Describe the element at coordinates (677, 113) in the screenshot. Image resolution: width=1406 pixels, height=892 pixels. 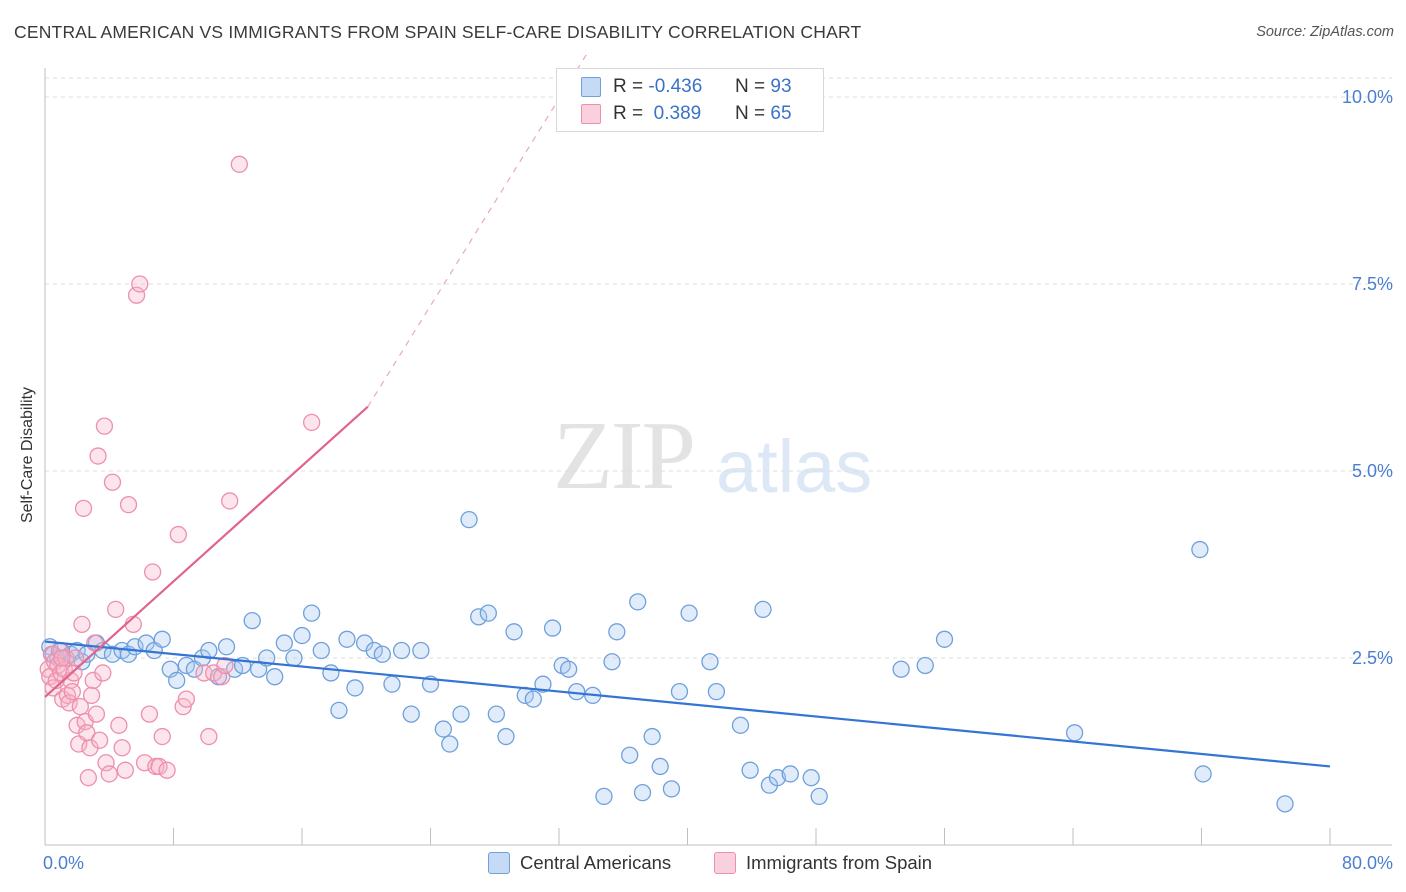
I see `legend-r-value: 0.389` at that location.